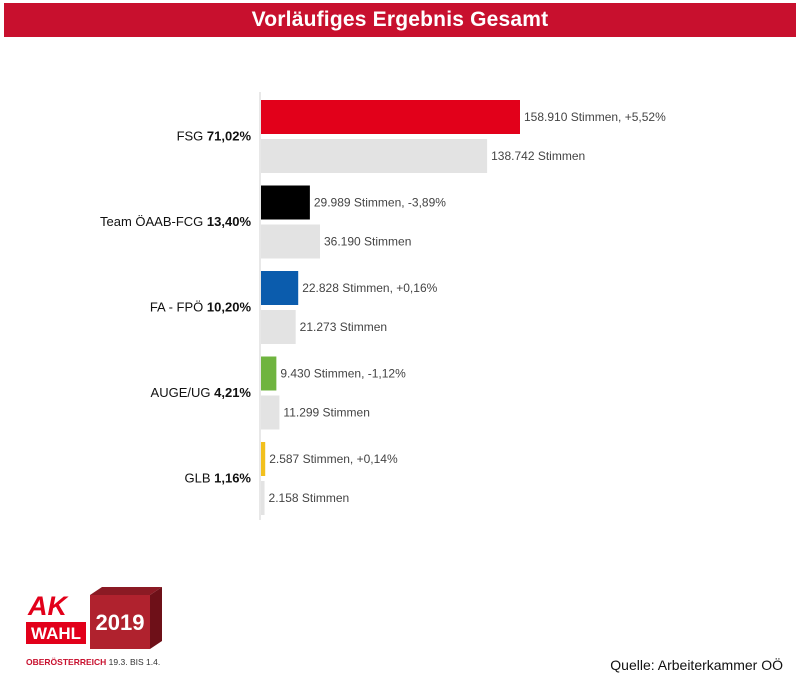 The height and width of the screenshot is (683, 800). What do you see at coordinates (326, 413) in the screenshot?
I see `data-label-previous-3: 11.299 Stimmen` at bounding box center [326, 413].